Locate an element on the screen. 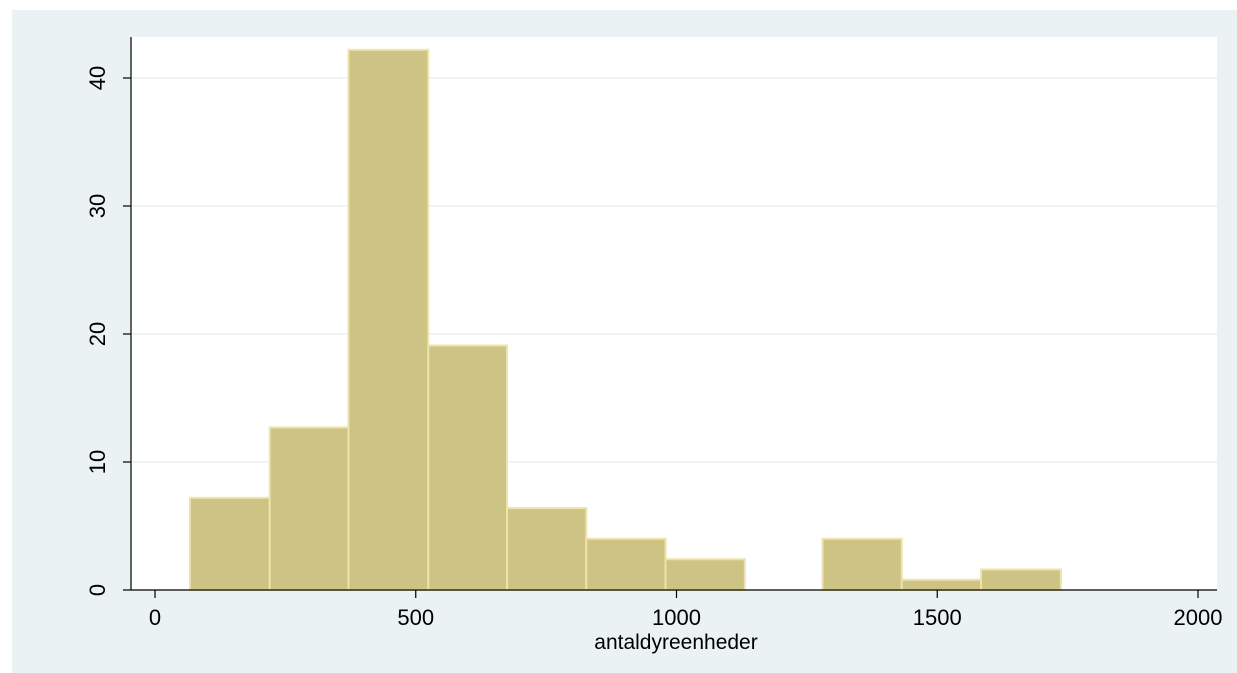  x-axis-label: antaldyreenheder is located at coordinates (675, 642).